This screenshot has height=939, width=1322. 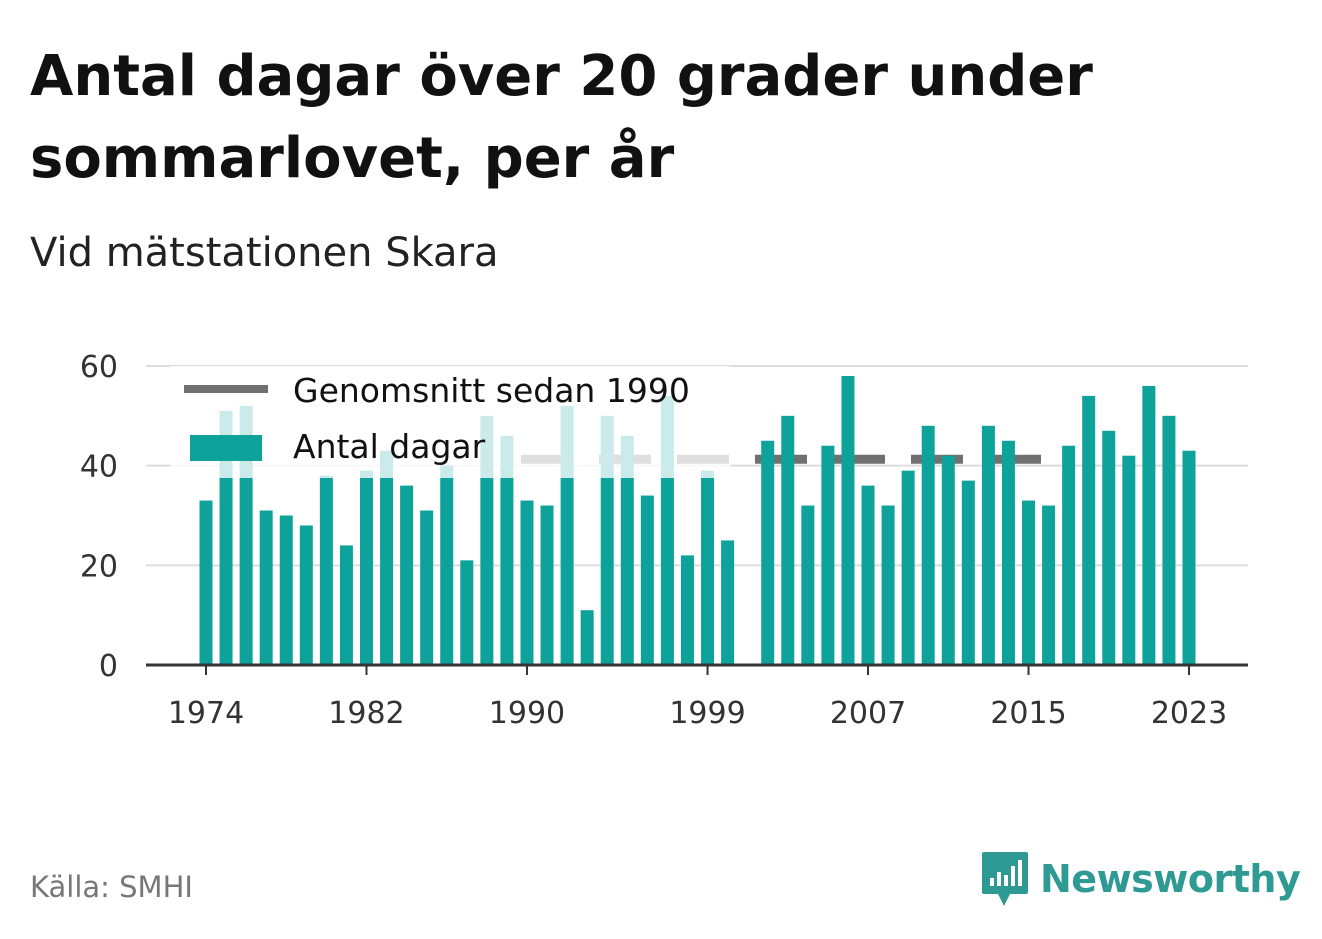 I want to click on x-tick-label-2015: 2015, so click(x=1028, y=713).